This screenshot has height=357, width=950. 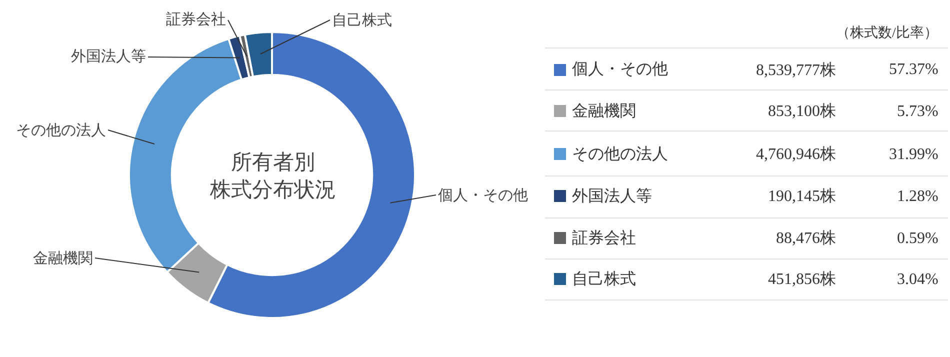 I want to click on text: 31.99%, so click(x=913, y=154).